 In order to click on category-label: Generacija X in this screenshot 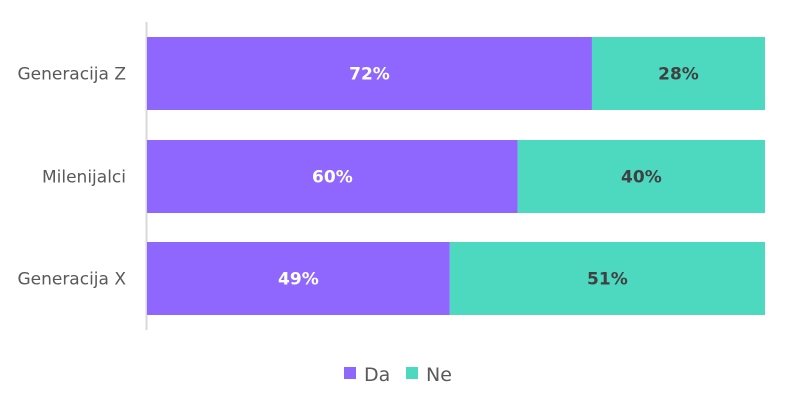, I will do `click(71, 280)`.